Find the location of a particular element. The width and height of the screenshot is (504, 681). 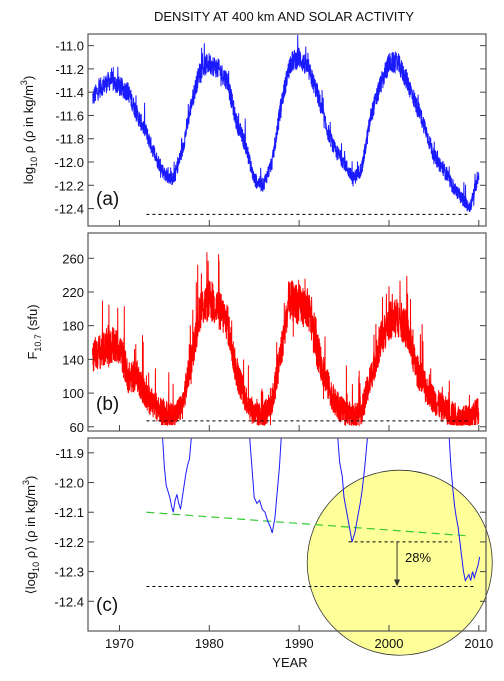

decline-percentage-label: 28% is located at coordinates (418, 557).